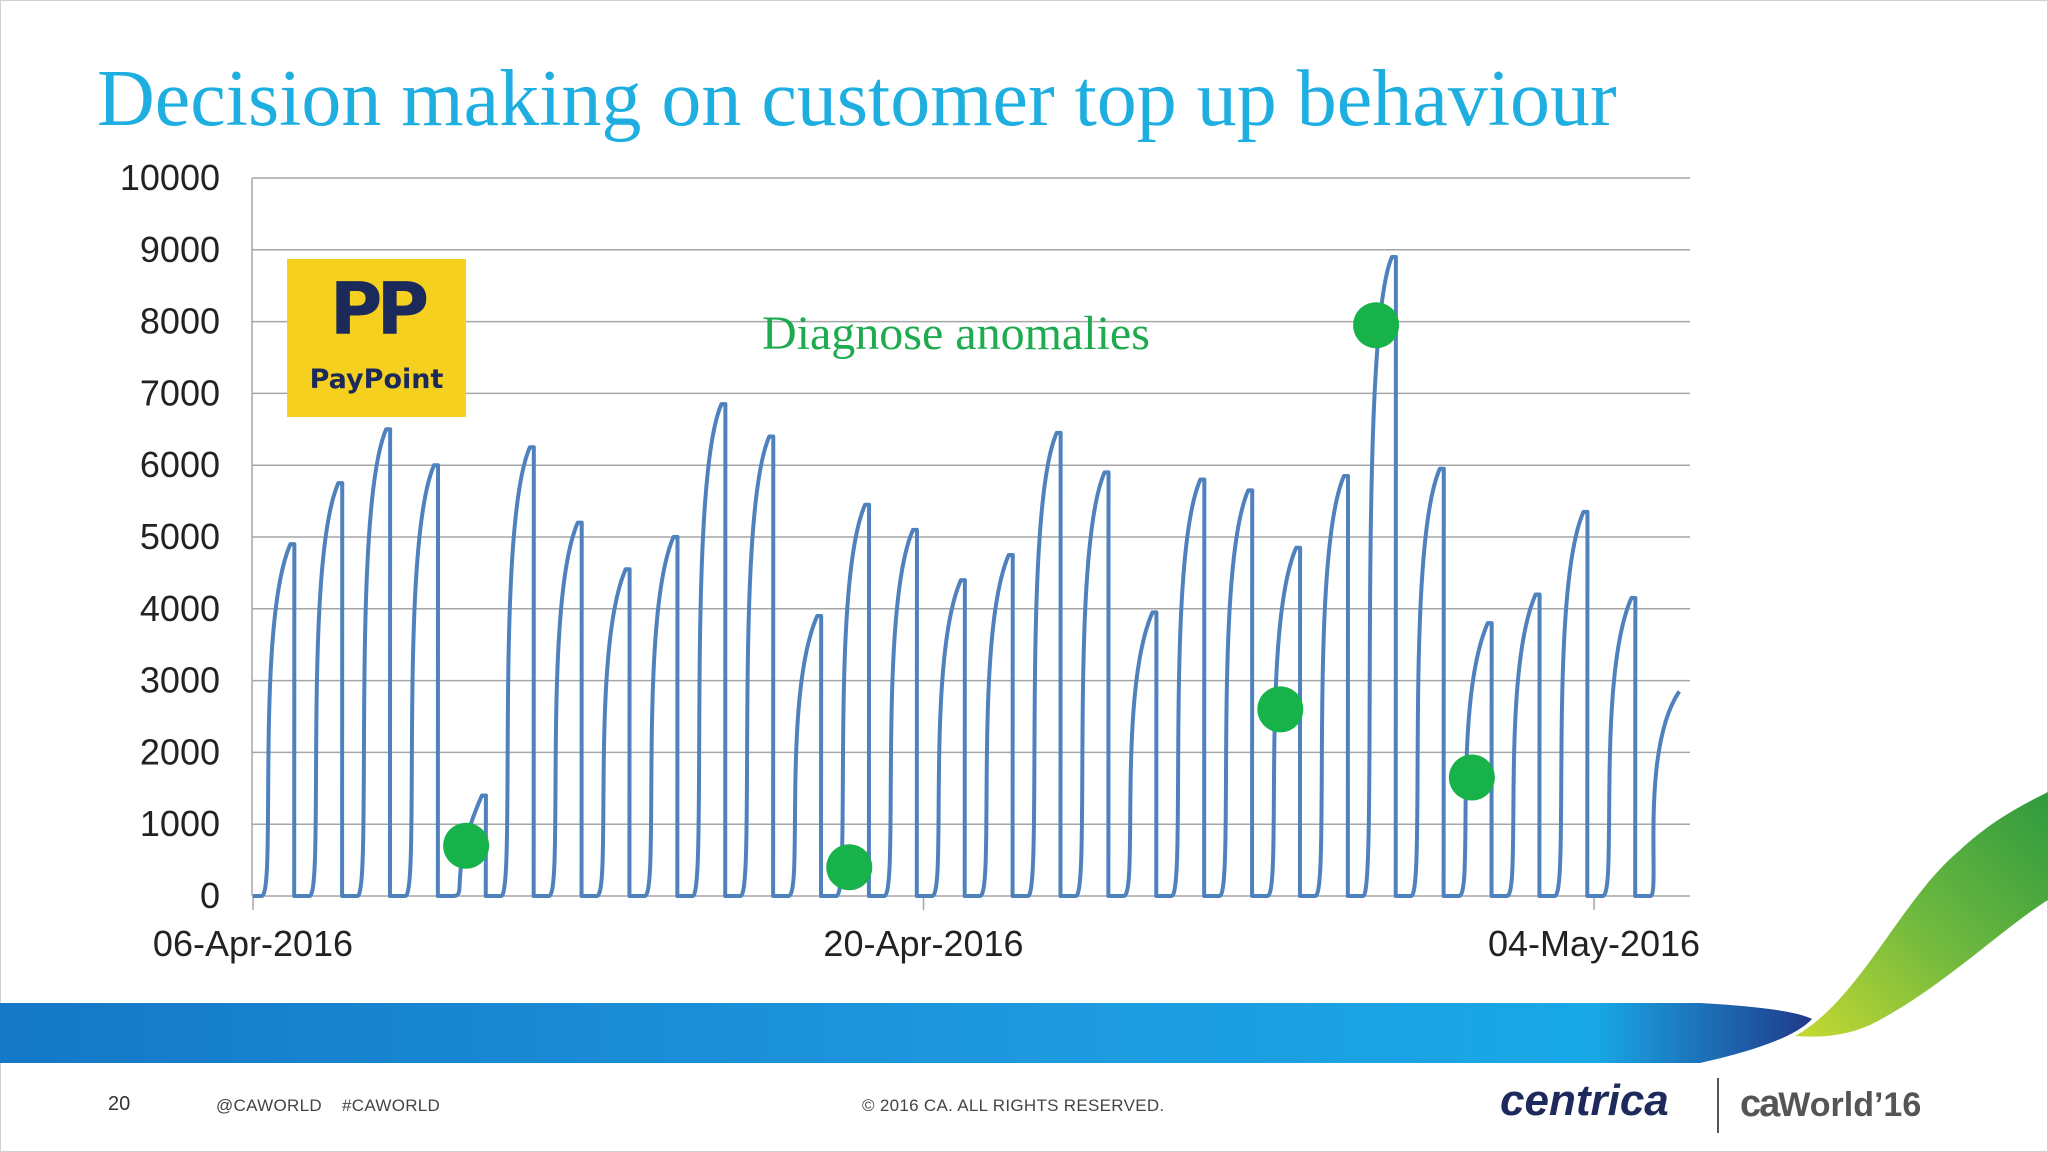 The width and height of the screenshot is (2048, 1152). What do you see at coordinates (180, 608) in the screenshot?
I see `y-tick-label: 4000` at bounding box center [180, 608].